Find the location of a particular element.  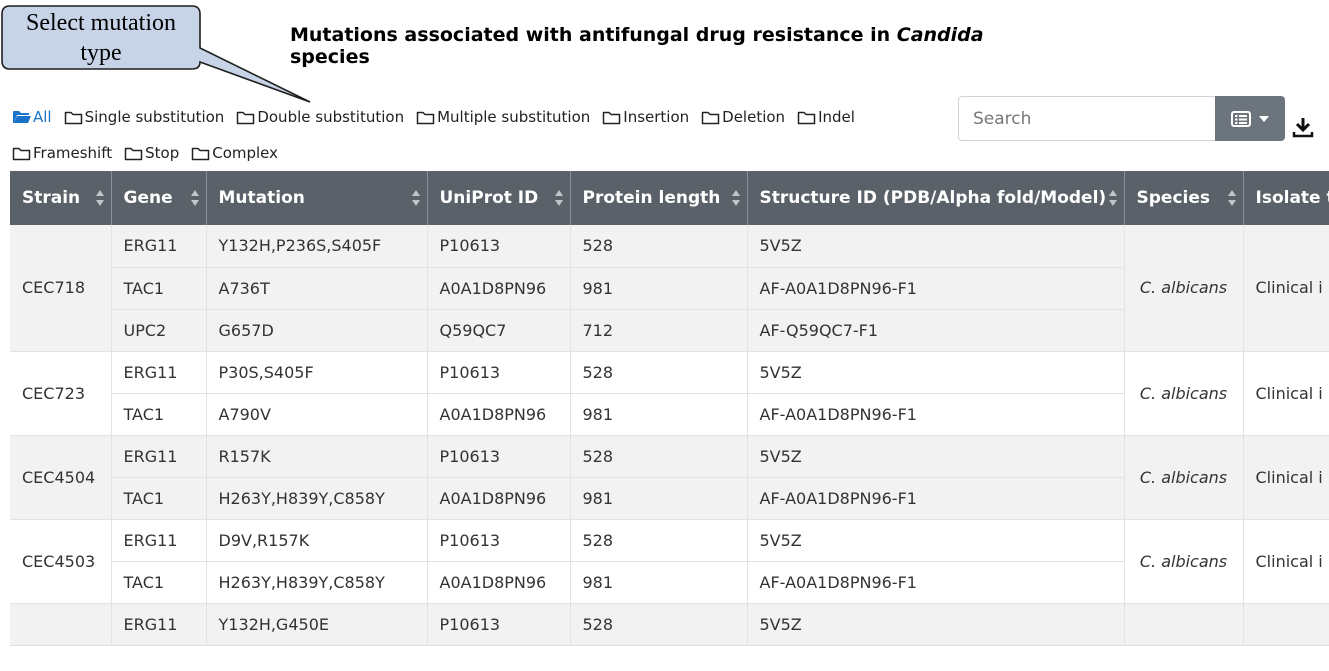

strain-cell: CEC4504 is located at coordinates (61, 477).